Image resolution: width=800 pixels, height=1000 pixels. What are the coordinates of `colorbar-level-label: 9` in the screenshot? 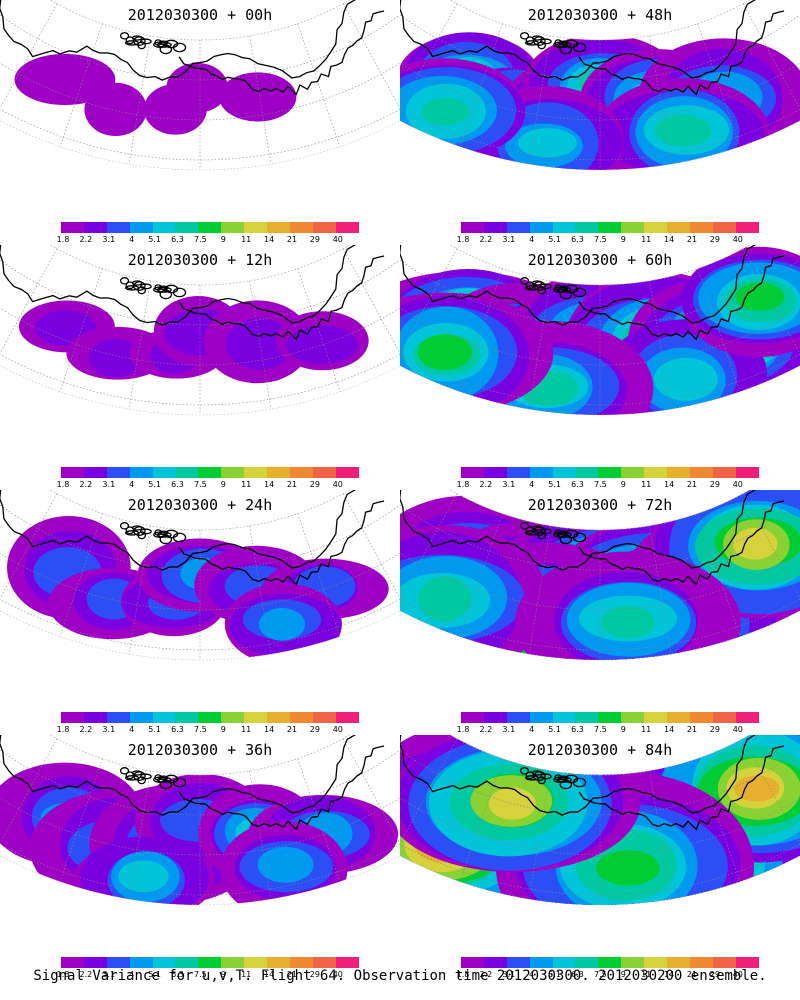 It's located at (623, 239).